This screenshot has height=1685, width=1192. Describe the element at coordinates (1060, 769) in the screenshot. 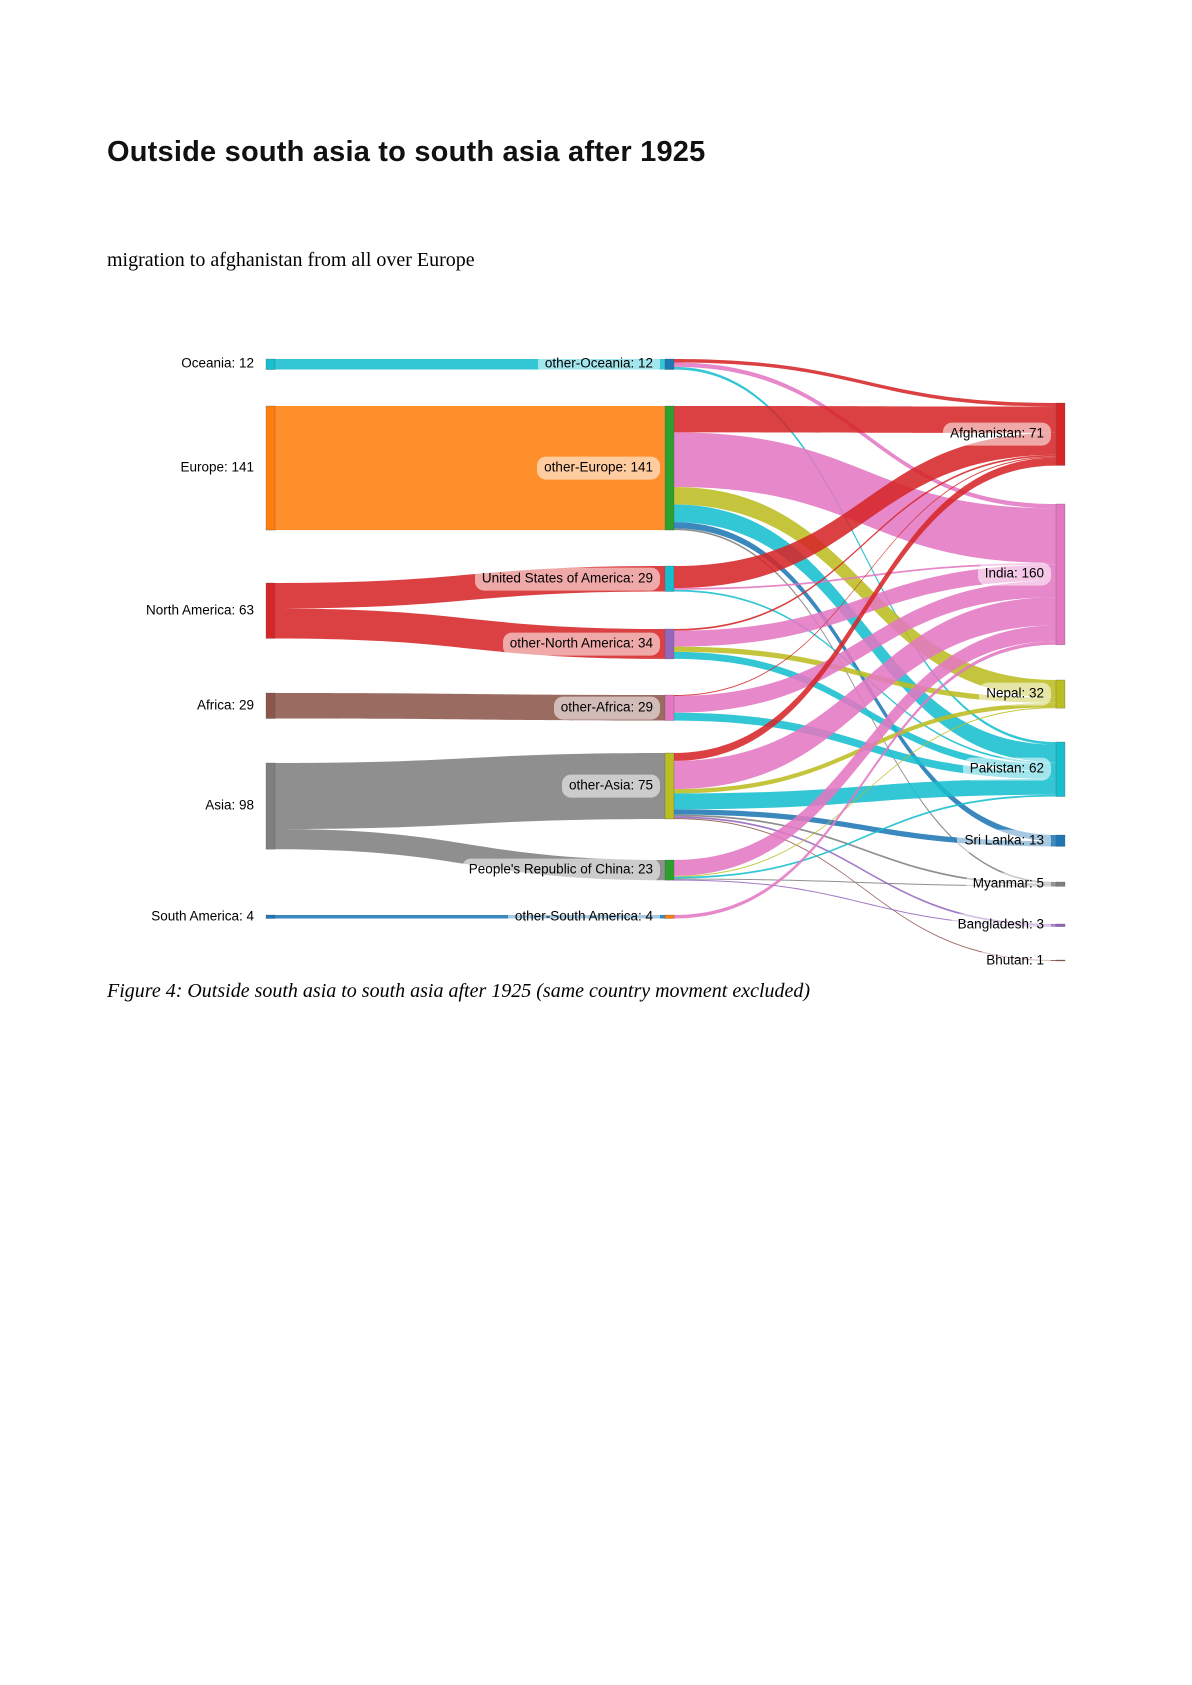

I see `sankey-node-pakistan` at that location.